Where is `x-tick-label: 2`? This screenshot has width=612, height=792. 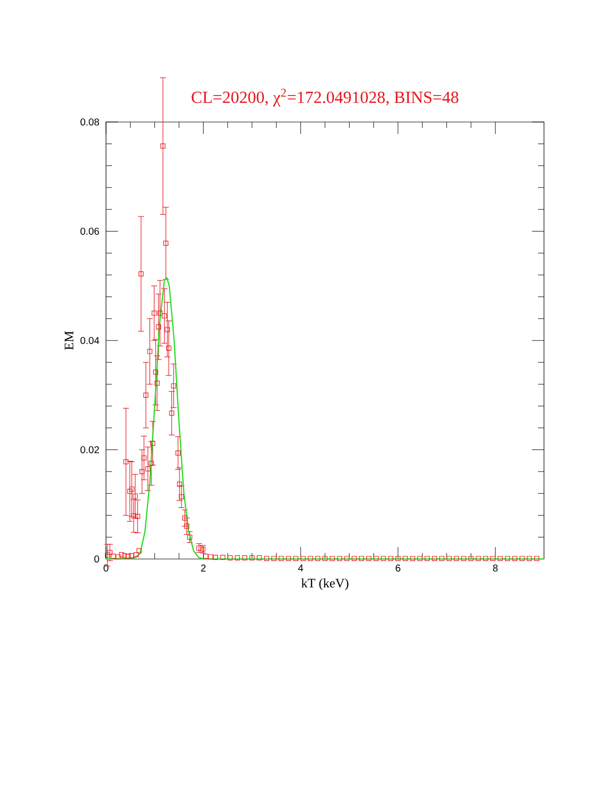 x-tick-label: 2 is located at coordinates (203, 568).